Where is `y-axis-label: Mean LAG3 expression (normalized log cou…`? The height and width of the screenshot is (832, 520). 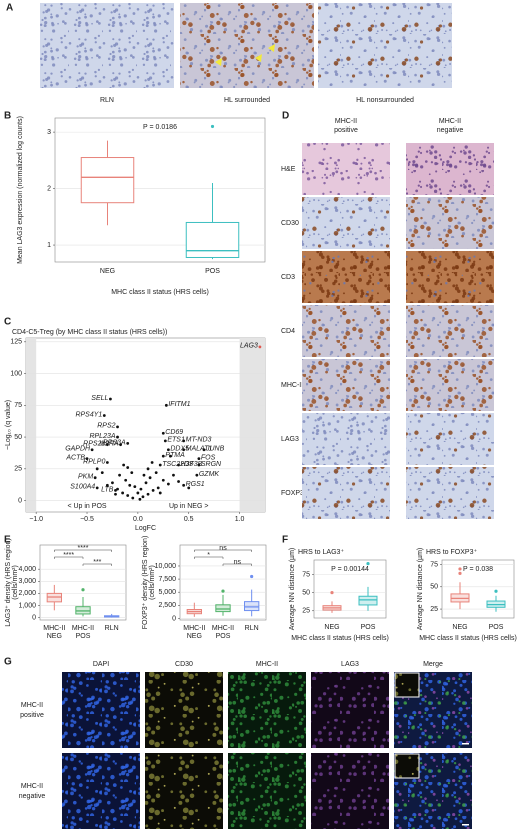 y-axis-label: Mean LAG3 expression (normalized log cou… is located at coordinates (20, 190).